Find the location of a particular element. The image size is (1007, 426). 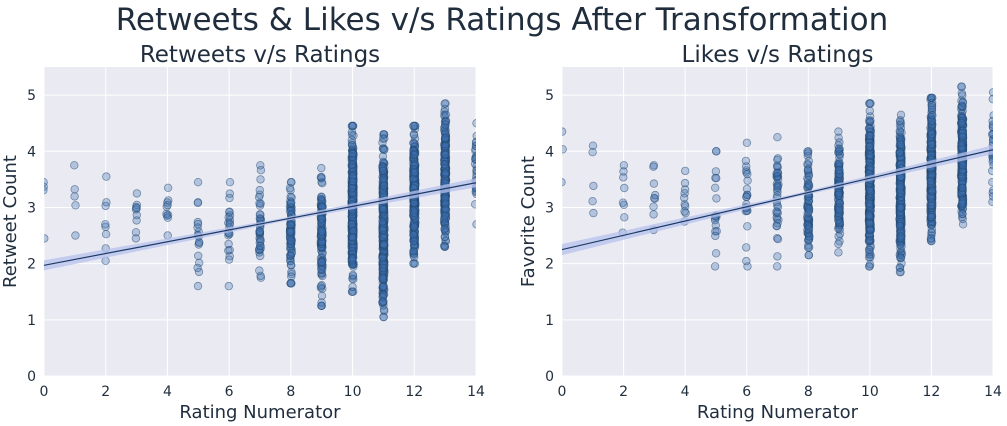

x-tick-label: 2 is located at coordinates (623, 392).